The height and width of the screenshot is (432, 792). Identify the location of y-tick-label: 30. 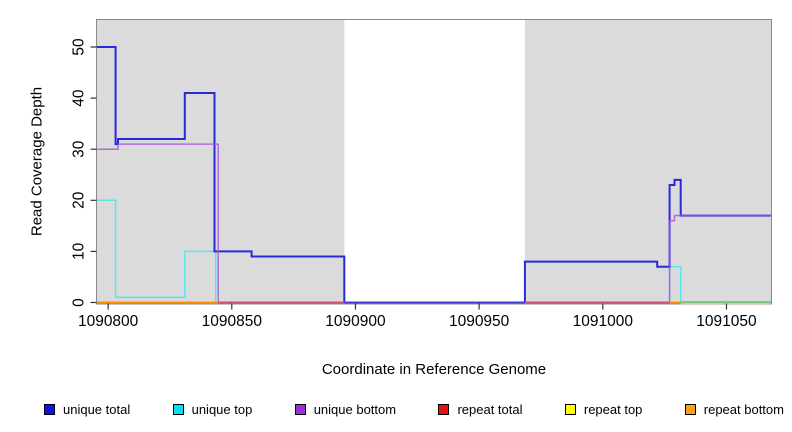
(79, 149).